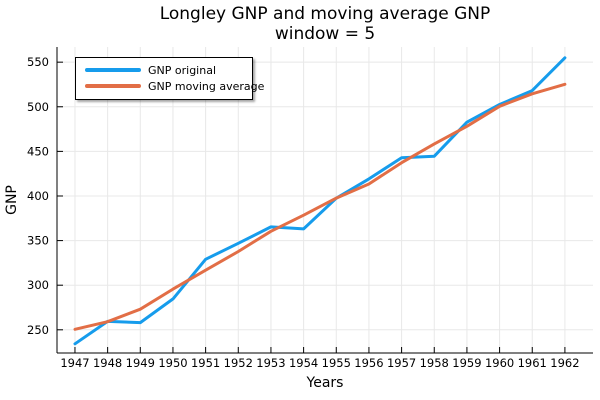 This screenshot has width=600, height=400. I want to click on x-tick-label: 1958, so click(434, 363).